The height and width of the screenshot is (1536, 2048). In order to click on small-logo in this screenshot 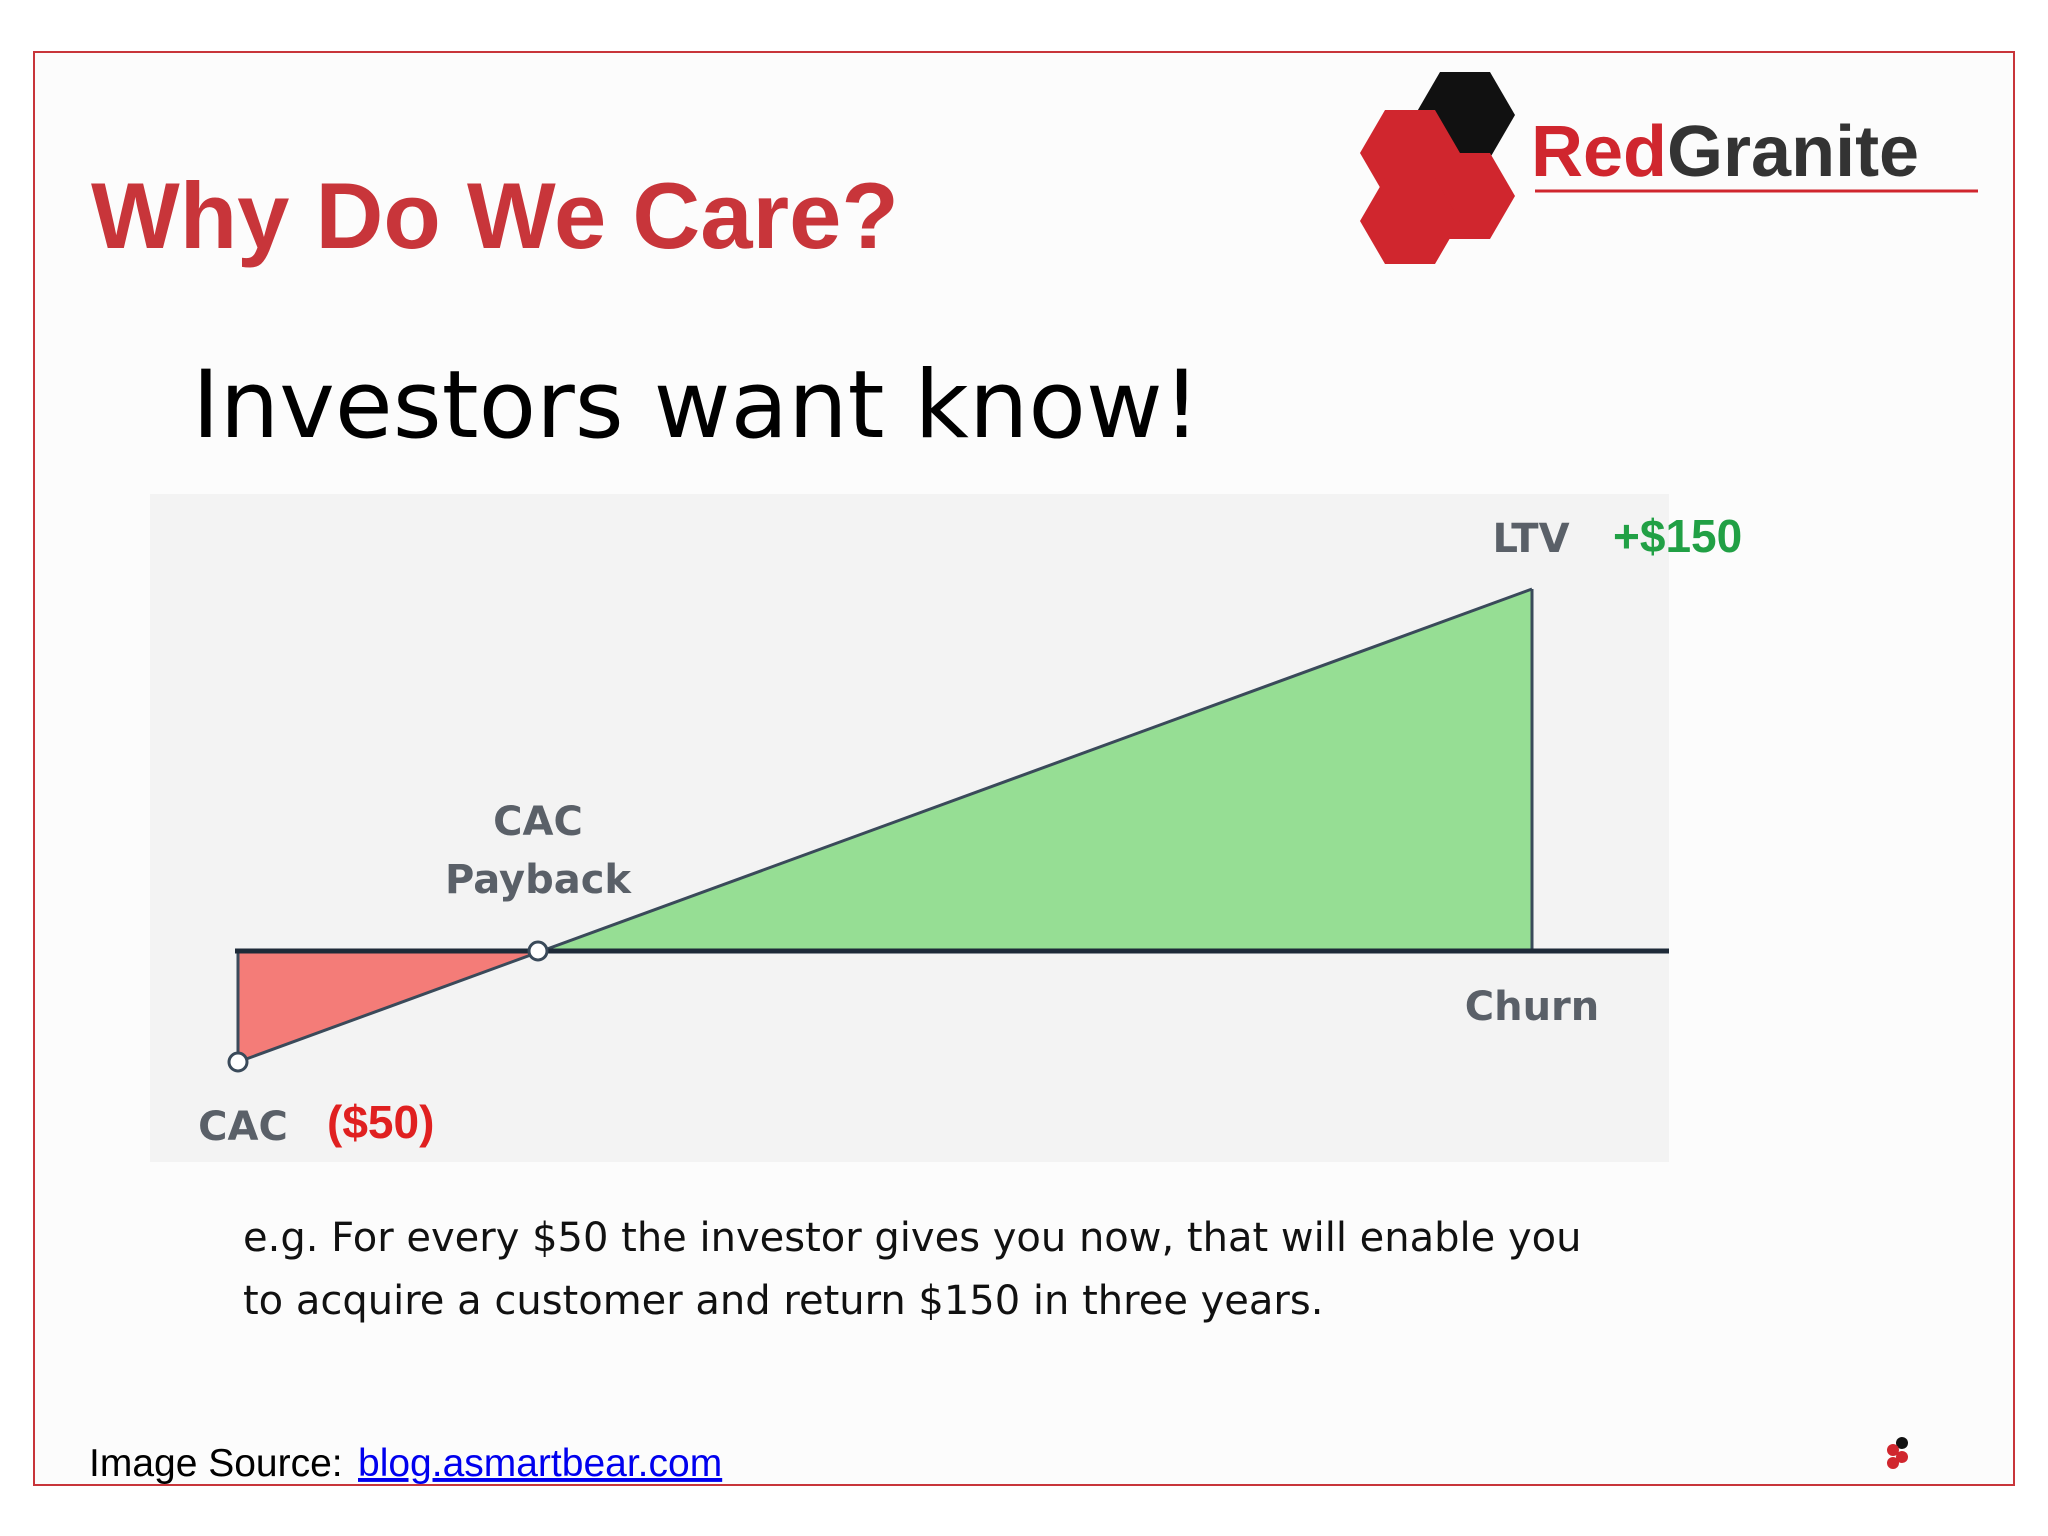, I will do `click(1897, 1453)`.